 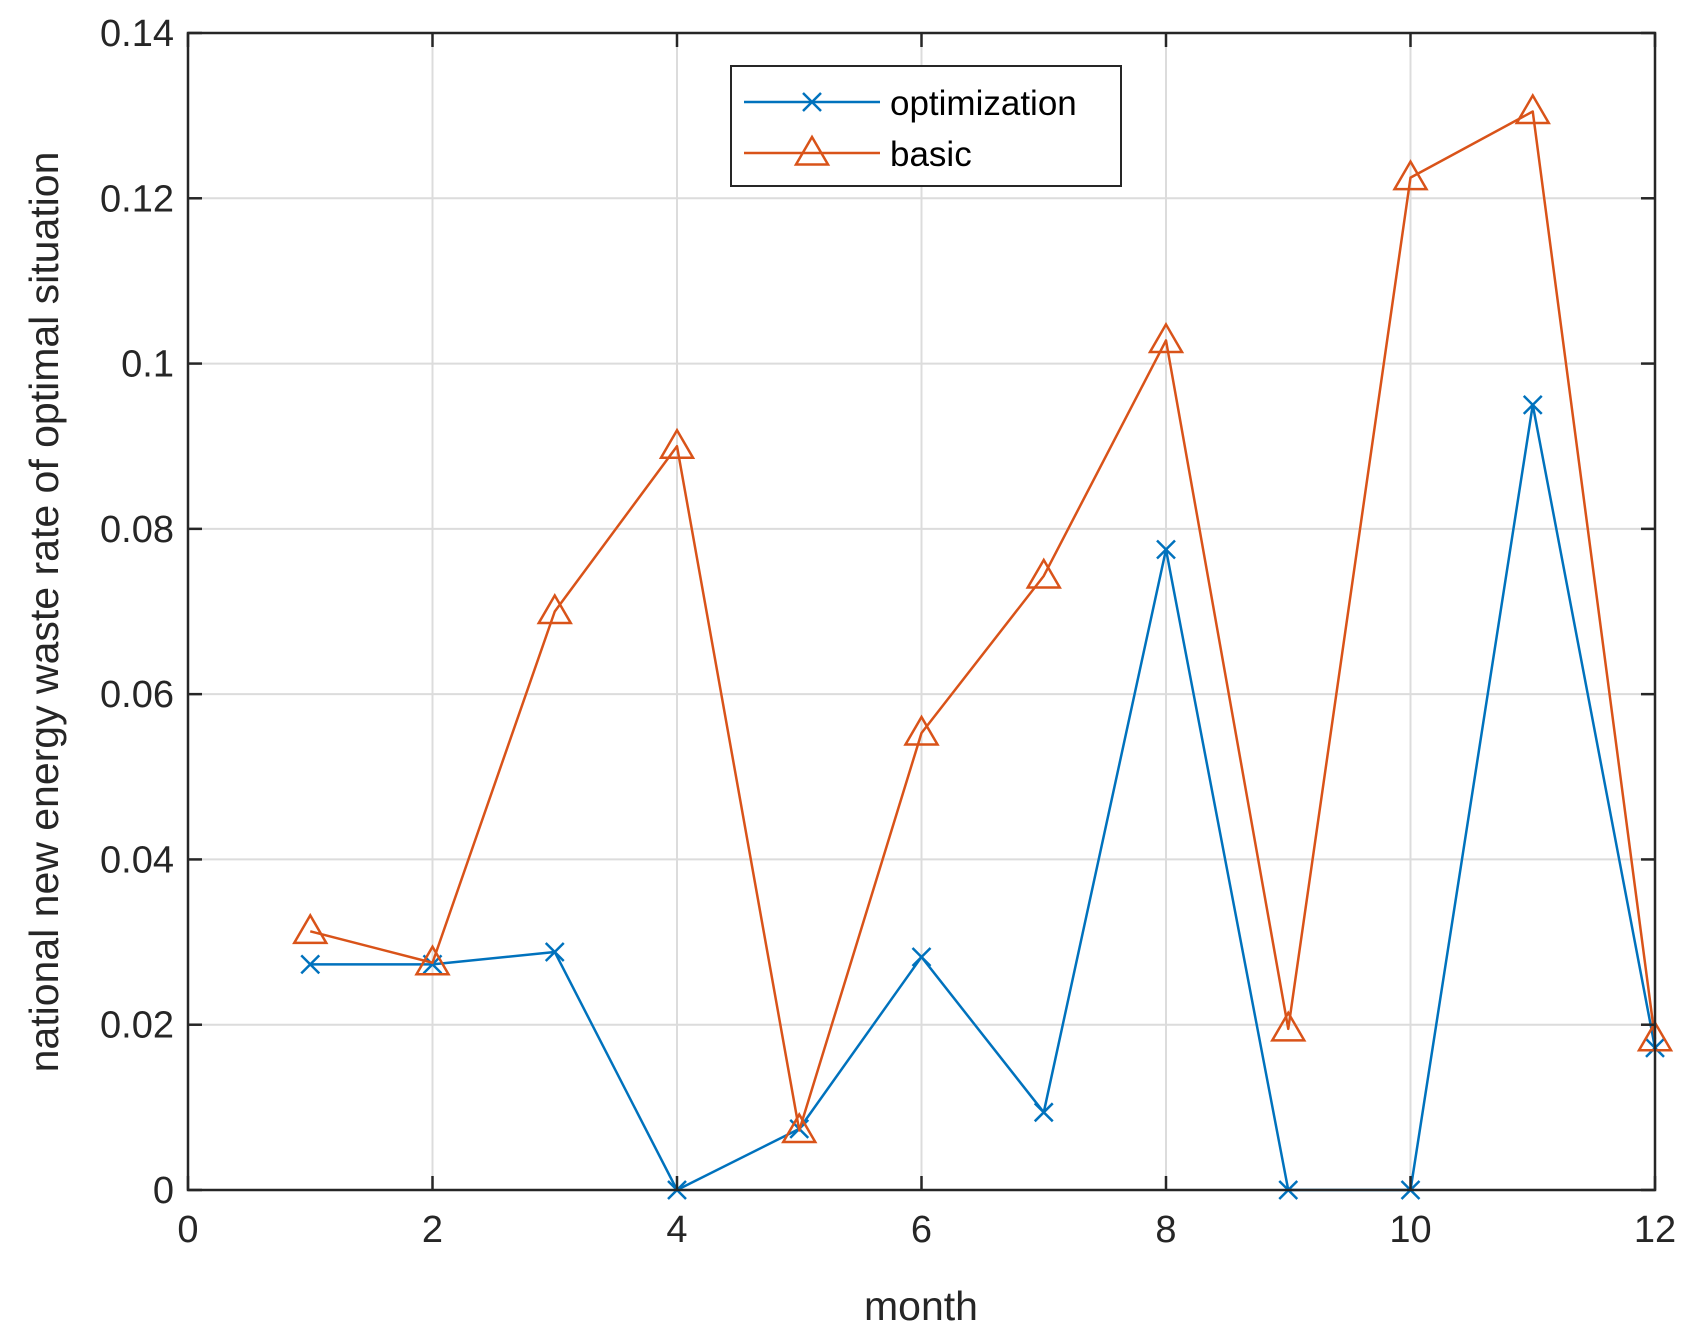 I want to click on y-tick-label: 0, so click(x=163, y=1191).